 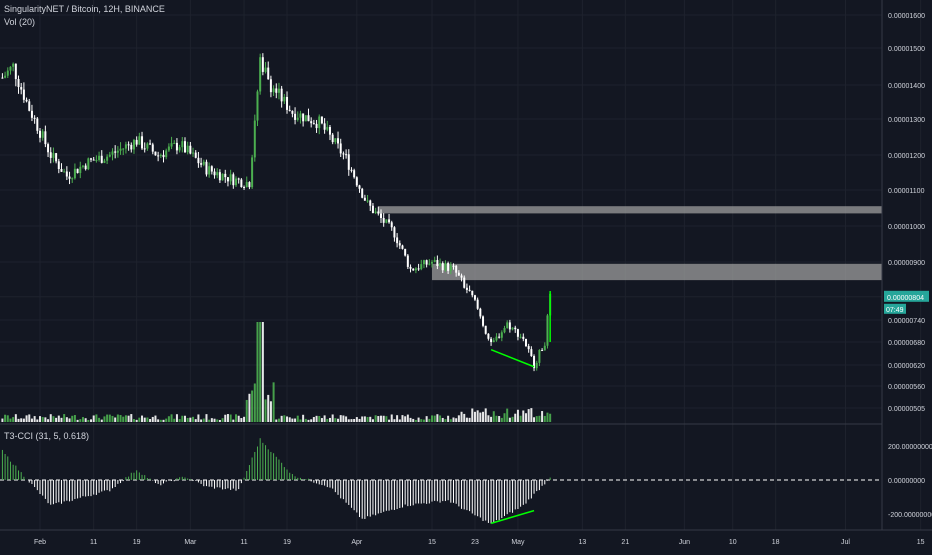 I want to click on price-tick-label: 0.00001000, so click(x=906, y=227).